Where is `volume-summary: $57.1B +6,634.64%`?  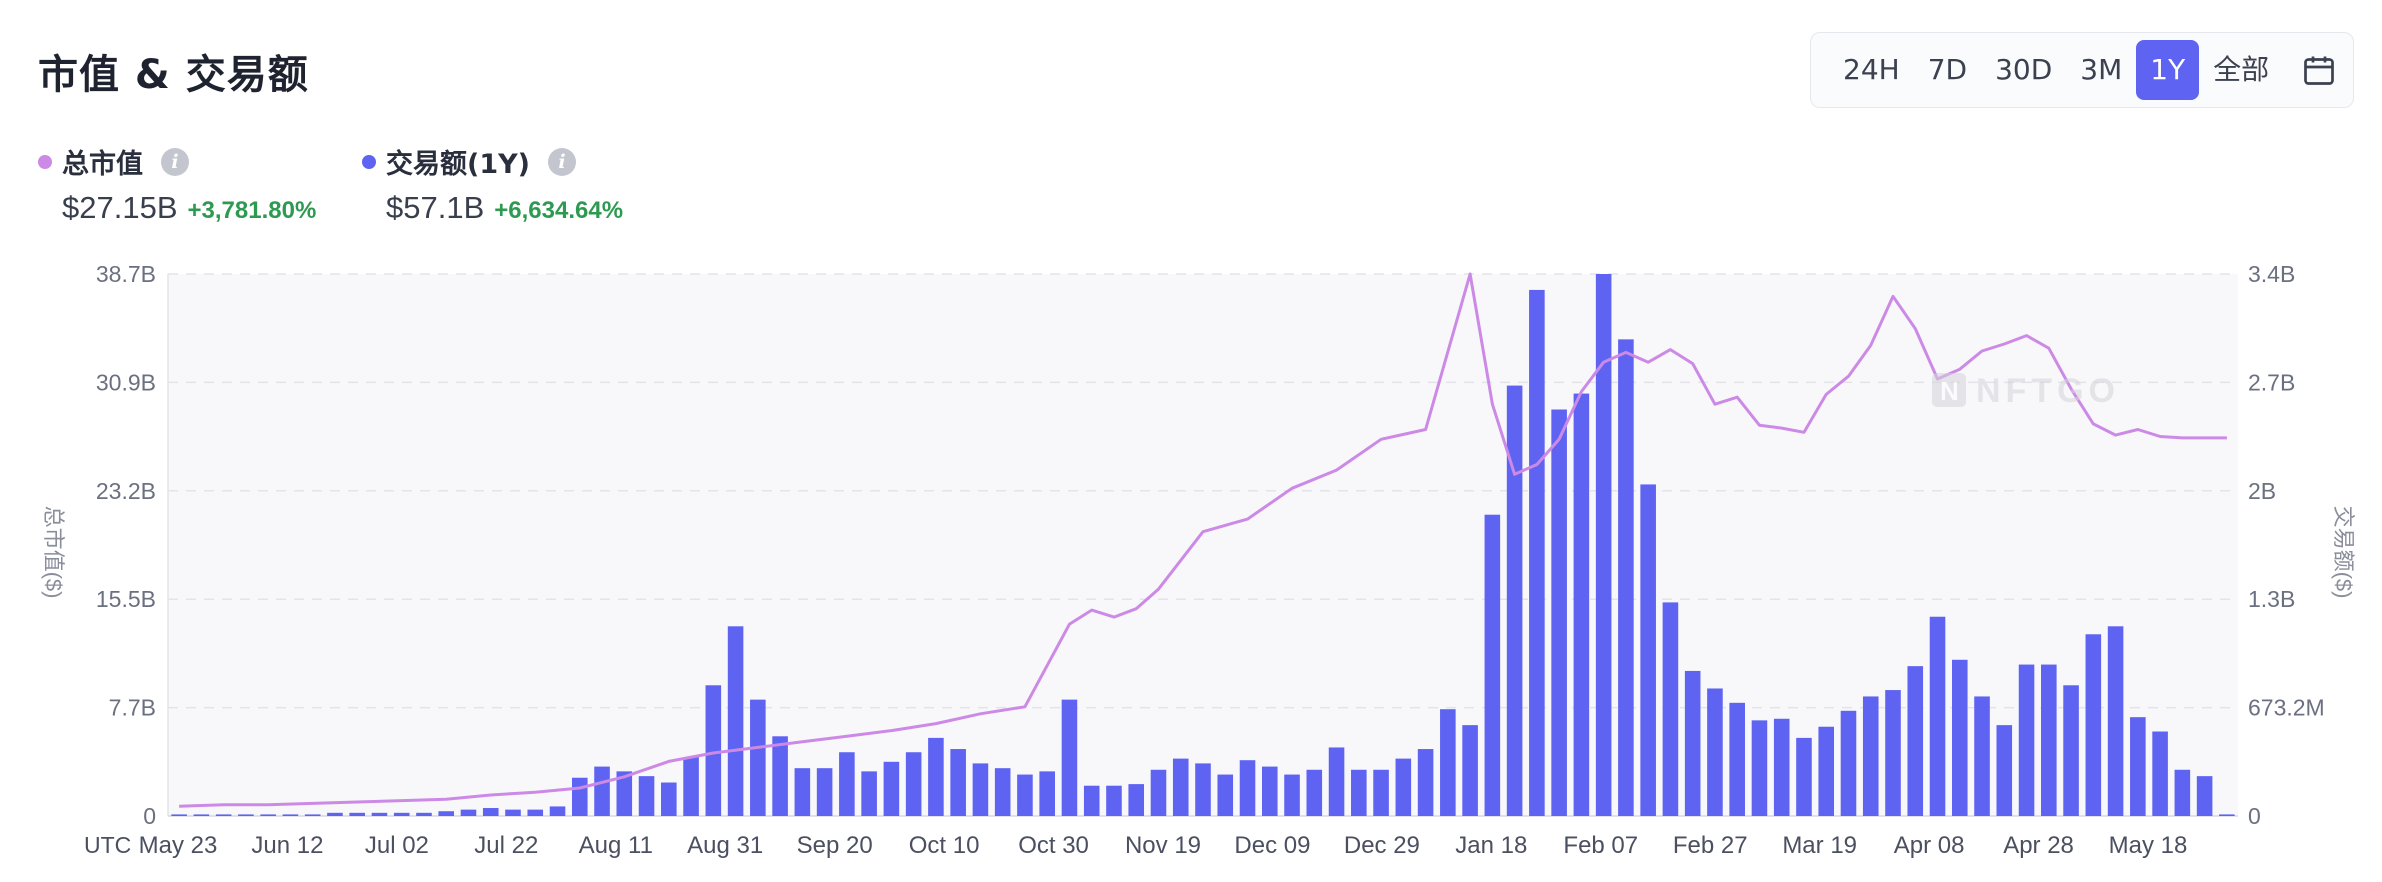 volume-summary: $57.1B +6,634.64% is located at coordinates (504, 208).